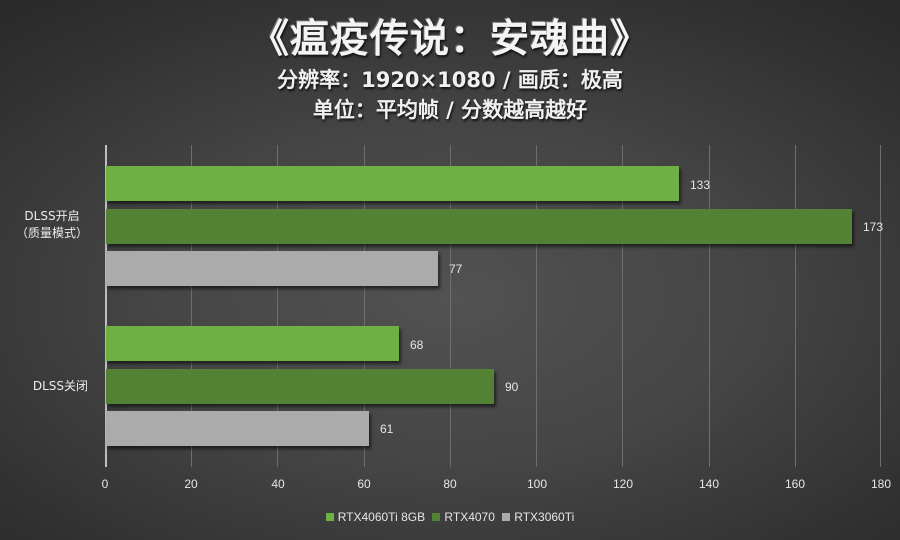 This screenshot has height=540, width=900. Describe the element at coordinates (387, 429) in the screenshot. I see `data-label: 61` at that location.